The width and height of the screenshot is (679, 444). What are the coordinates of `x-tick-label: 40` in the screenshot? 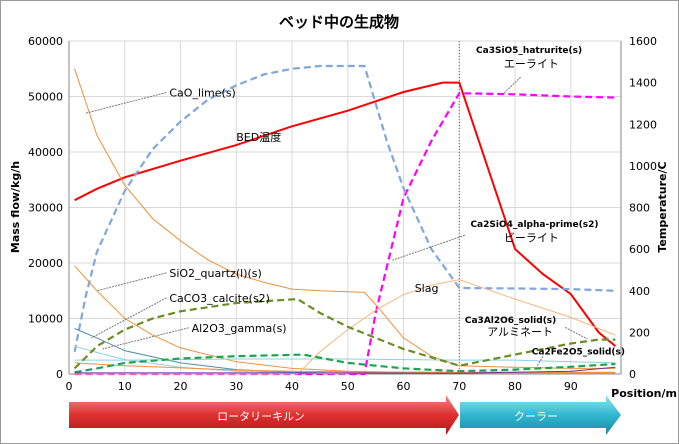 It's located at (292, 386).